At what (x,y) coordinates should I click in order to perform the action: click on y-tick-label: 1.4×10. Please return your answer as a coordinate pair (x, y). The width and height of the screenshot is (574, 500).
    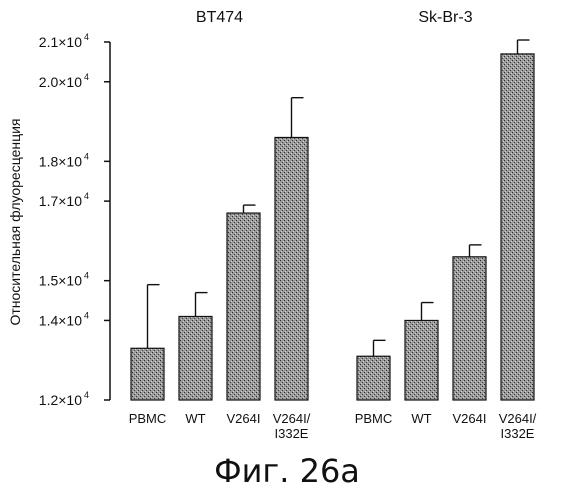
    Looking at the image, I should click on (60, 320).